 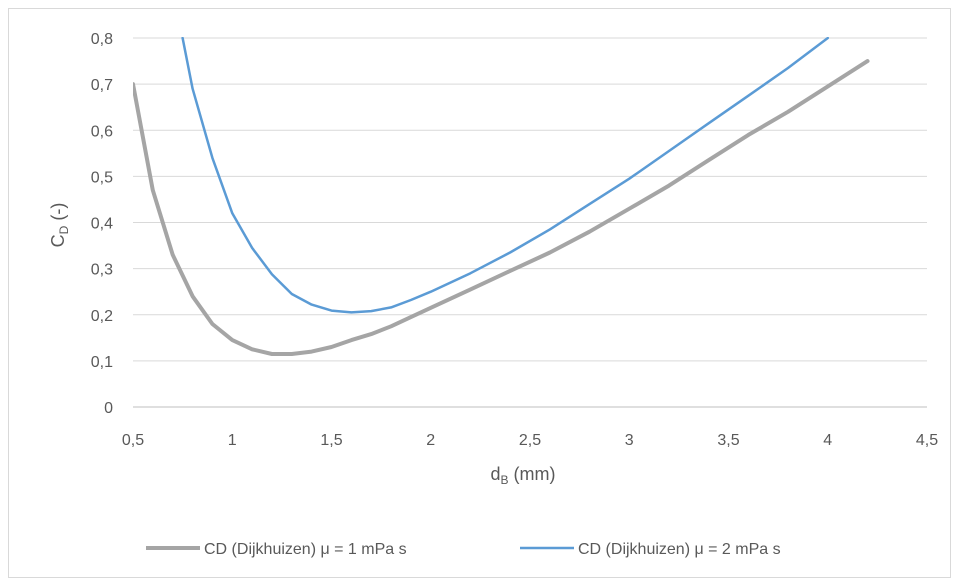 What do you see at coordinates (505, 480) in the screenshot?
I see `x-axis-title-sub: B` at bounding box center [505, 480].